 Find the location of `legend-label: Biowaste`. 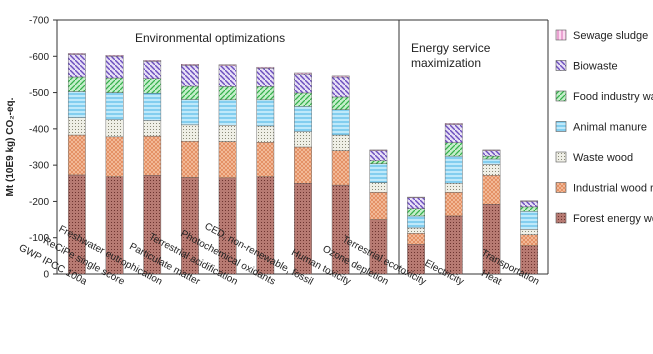

legend-label: Biowaste is located at coordinates (595, 67).